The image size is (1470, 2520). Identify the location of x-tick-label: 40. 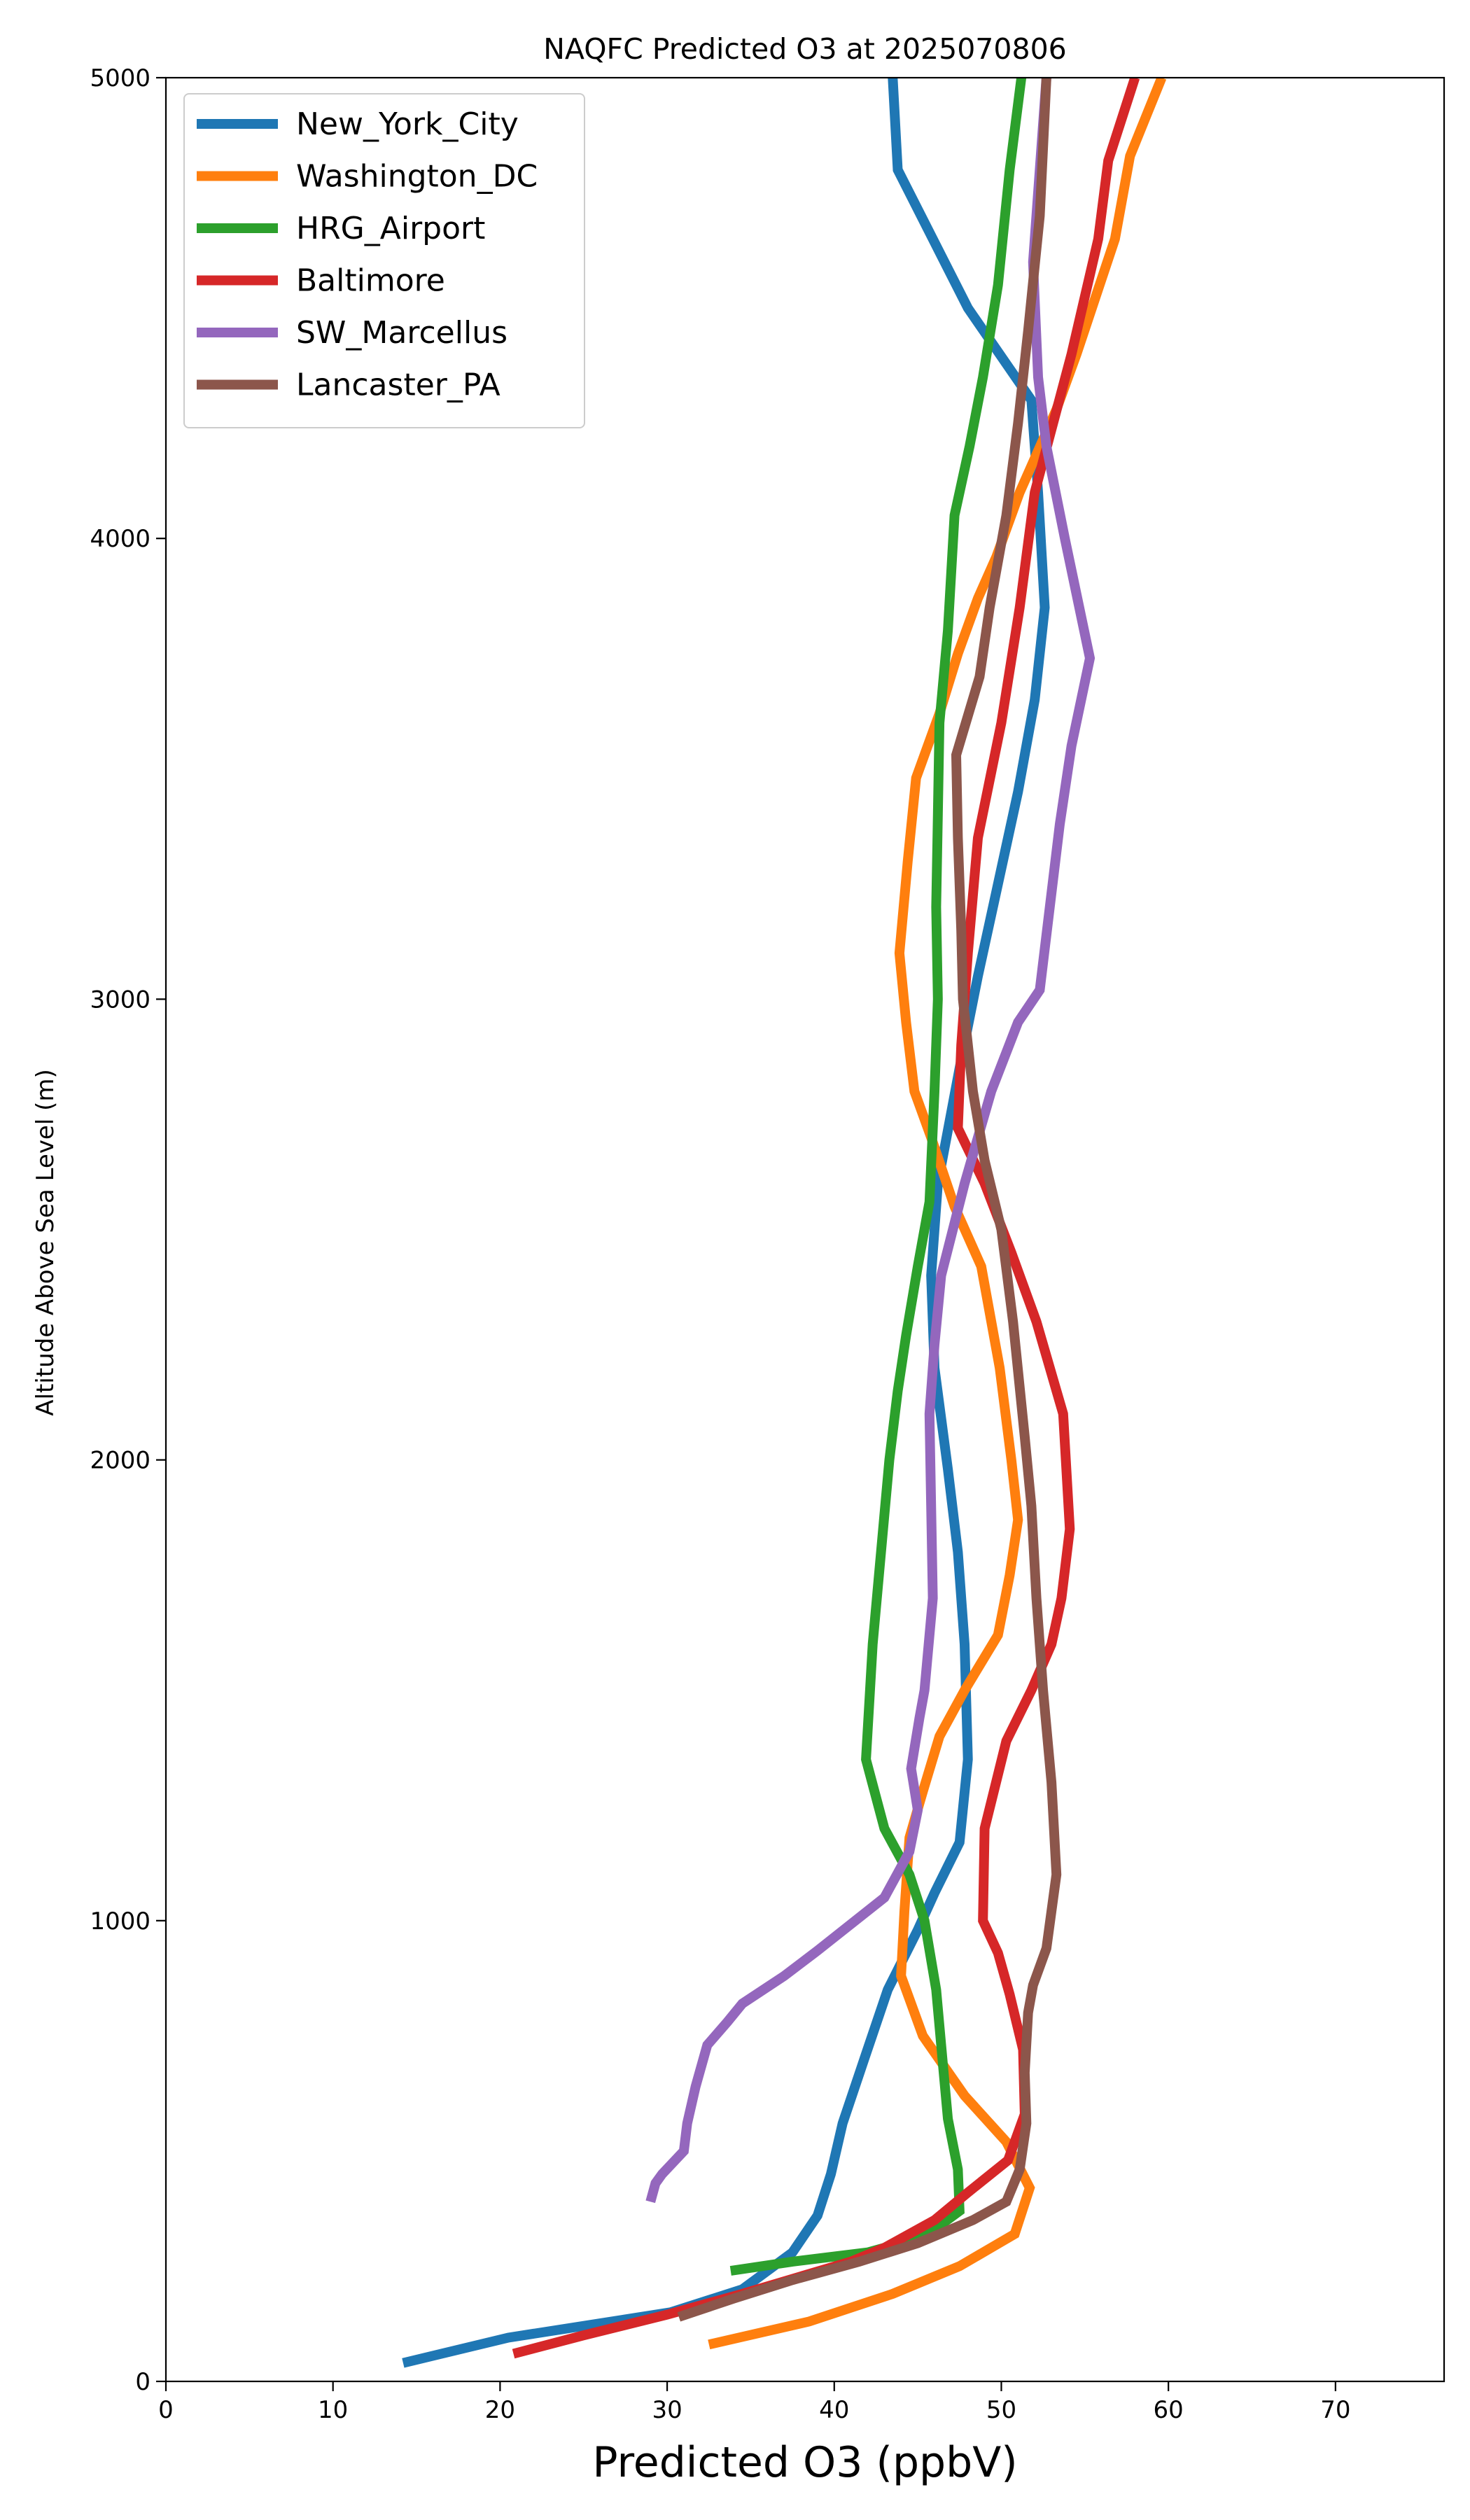
(834, 2410).